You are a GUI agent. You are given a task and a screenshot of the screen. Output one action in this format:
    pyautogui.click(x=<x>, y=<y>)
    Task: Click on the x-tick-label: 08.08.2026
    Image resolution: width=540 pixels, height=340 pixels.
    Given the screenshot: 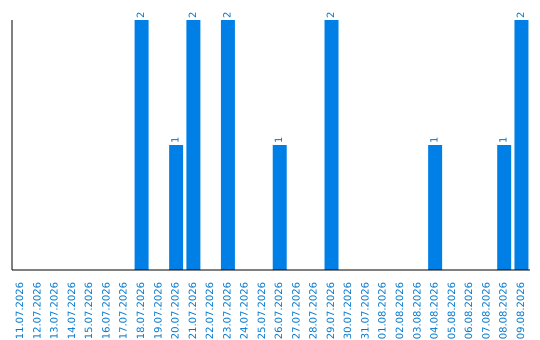 What is the action you would take?
    pyautogui.click(x=504, y=311)
    